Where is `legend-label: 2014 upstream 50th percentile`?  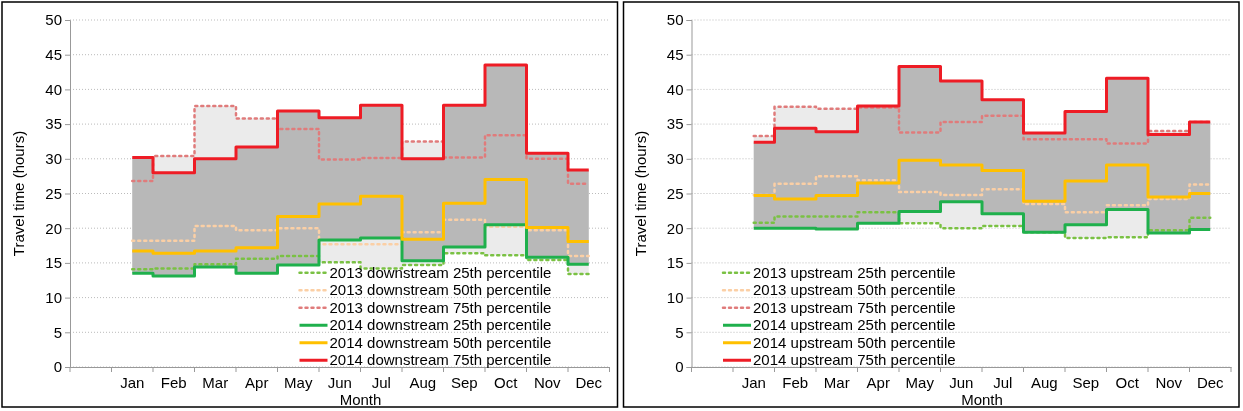
legend-label: 2014 upstream 50th percentile is located at coordinates (854, 342).